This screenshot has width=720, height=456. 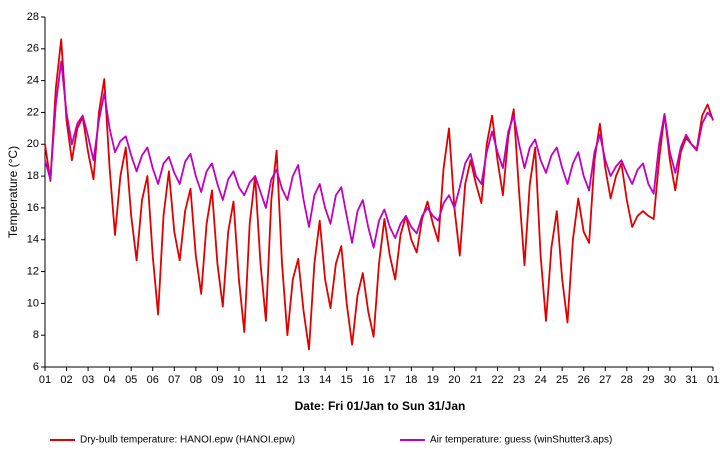 I want to click on x-tick-label: 12, so click(x=282, y=380).